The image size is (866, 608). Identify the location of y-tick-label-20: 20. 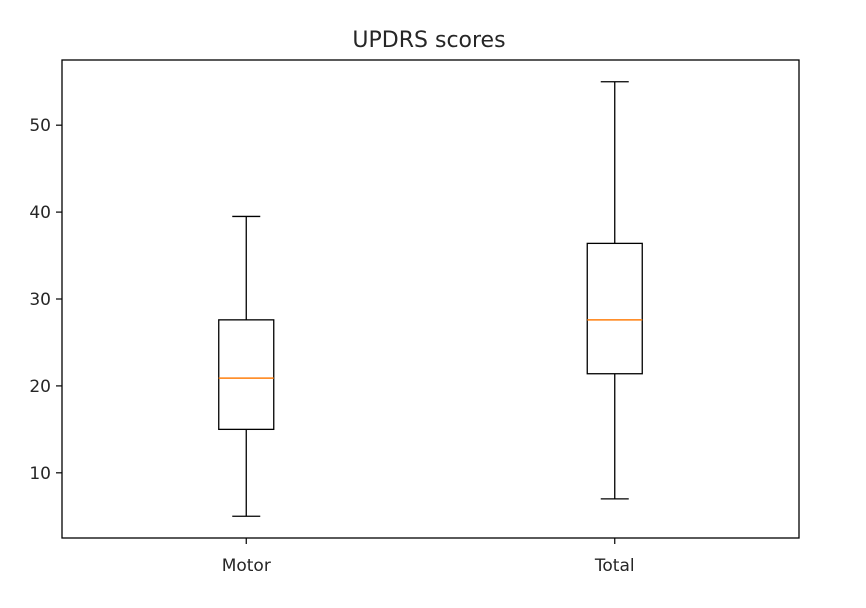
(40, 387).